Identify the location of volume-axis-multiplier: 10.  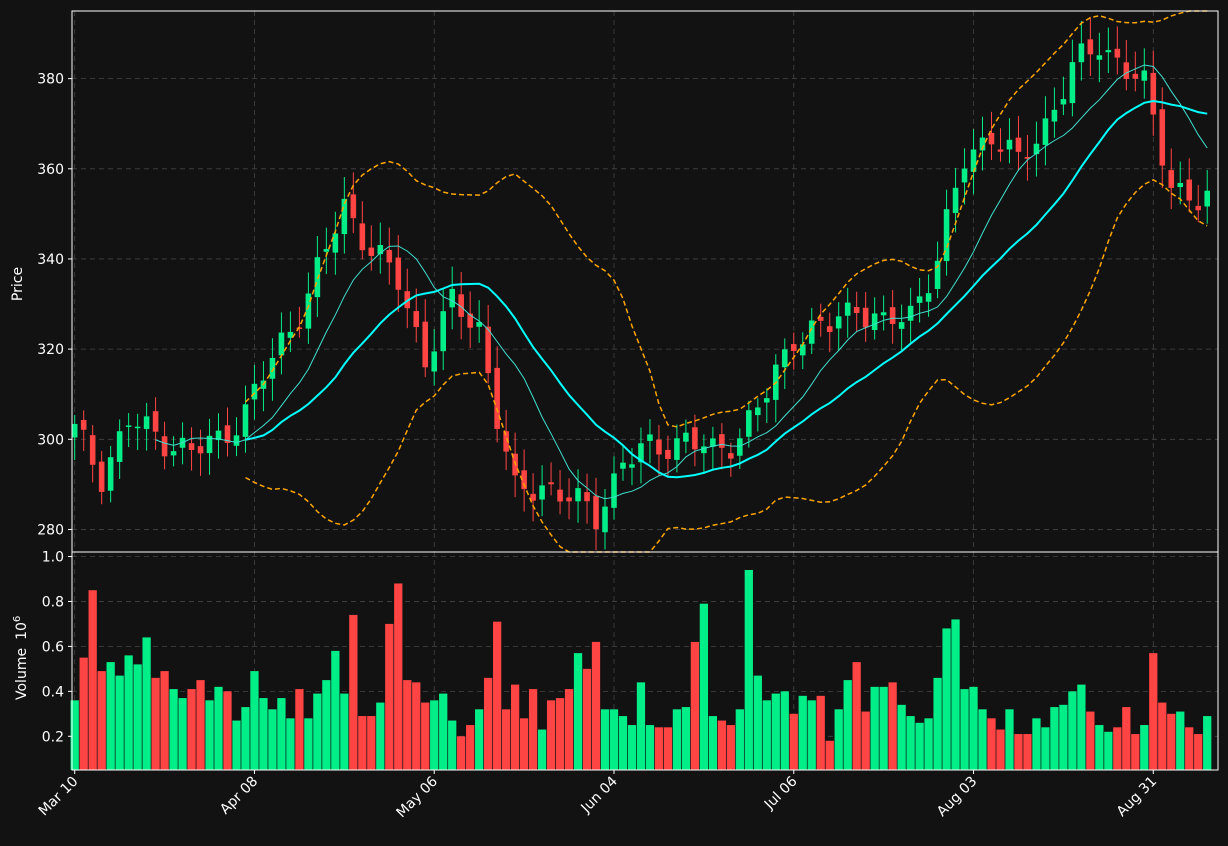
(22, 631).